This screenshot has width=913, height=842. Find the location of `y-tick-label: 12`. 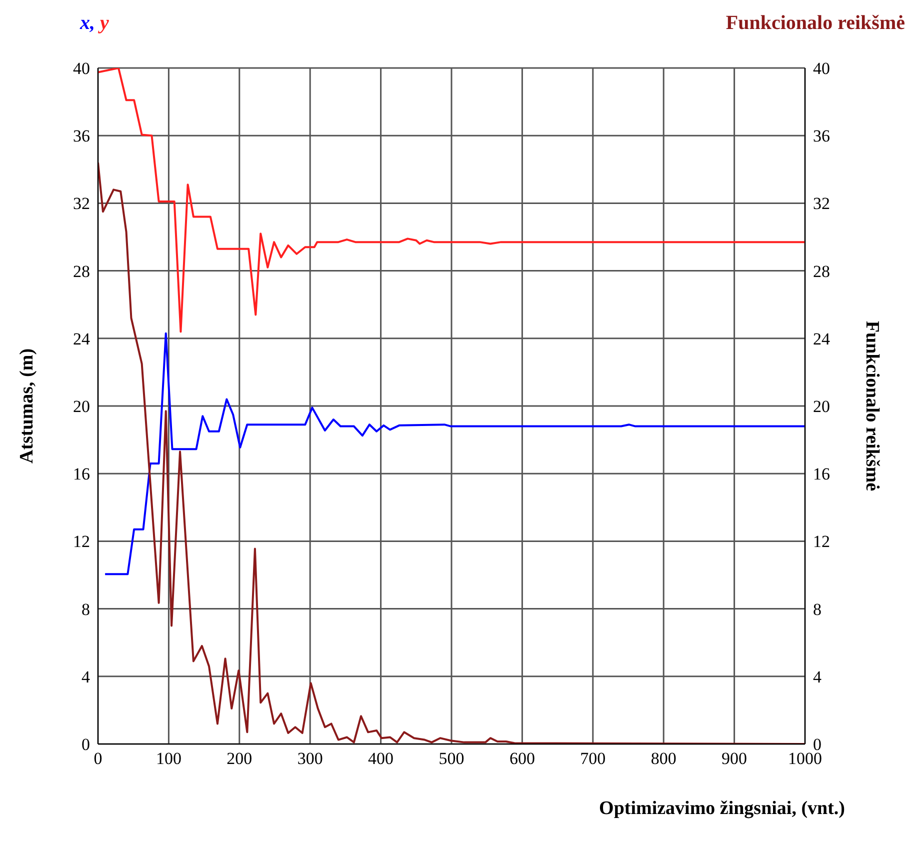

y-tick-label: 12 is located at coordinates (81, 542).